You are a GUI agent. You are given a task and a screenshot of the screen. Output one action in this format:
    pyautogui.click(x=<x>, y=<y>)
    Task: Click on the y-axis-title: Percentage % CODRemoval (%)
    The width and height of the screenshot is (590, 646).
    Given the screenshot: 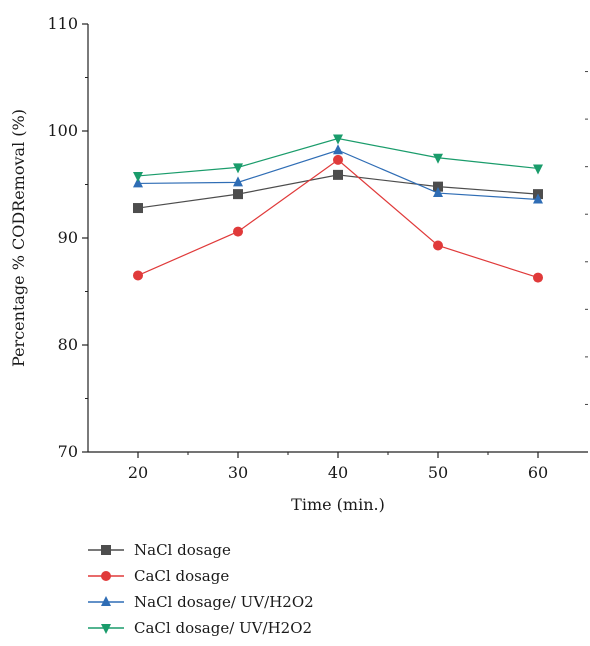 What is the action you would take?
    pyautogui.click(x=18, y=238)
    